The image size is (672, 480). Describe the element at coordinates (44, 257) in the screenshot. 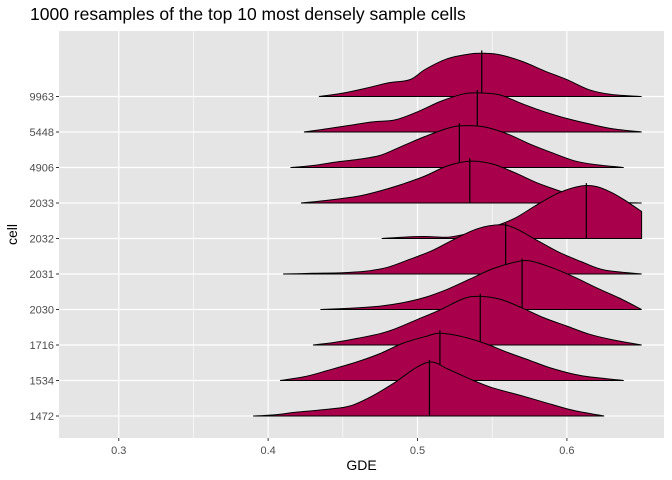

I see `y-axis-ticks: 1472 1534 1716 2030 2031 2032 2033 4906 5448 9963` at that location.